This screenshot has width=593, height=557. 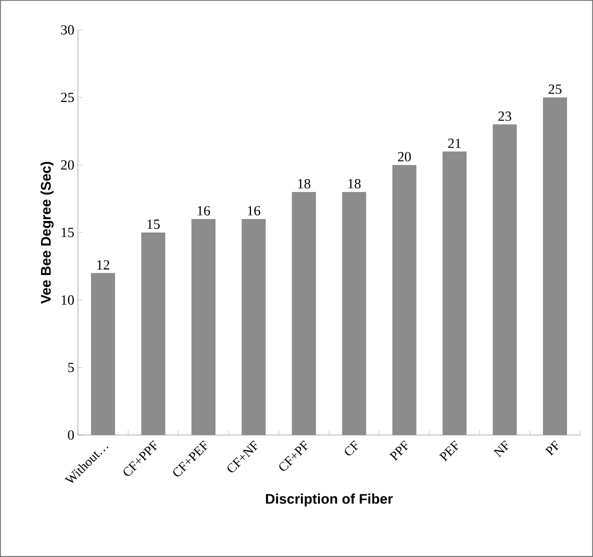 What do you see at coordinates (552, 448) in the screenshot?
I see `x-tick-label: PF` at bounding box center [552, 448].